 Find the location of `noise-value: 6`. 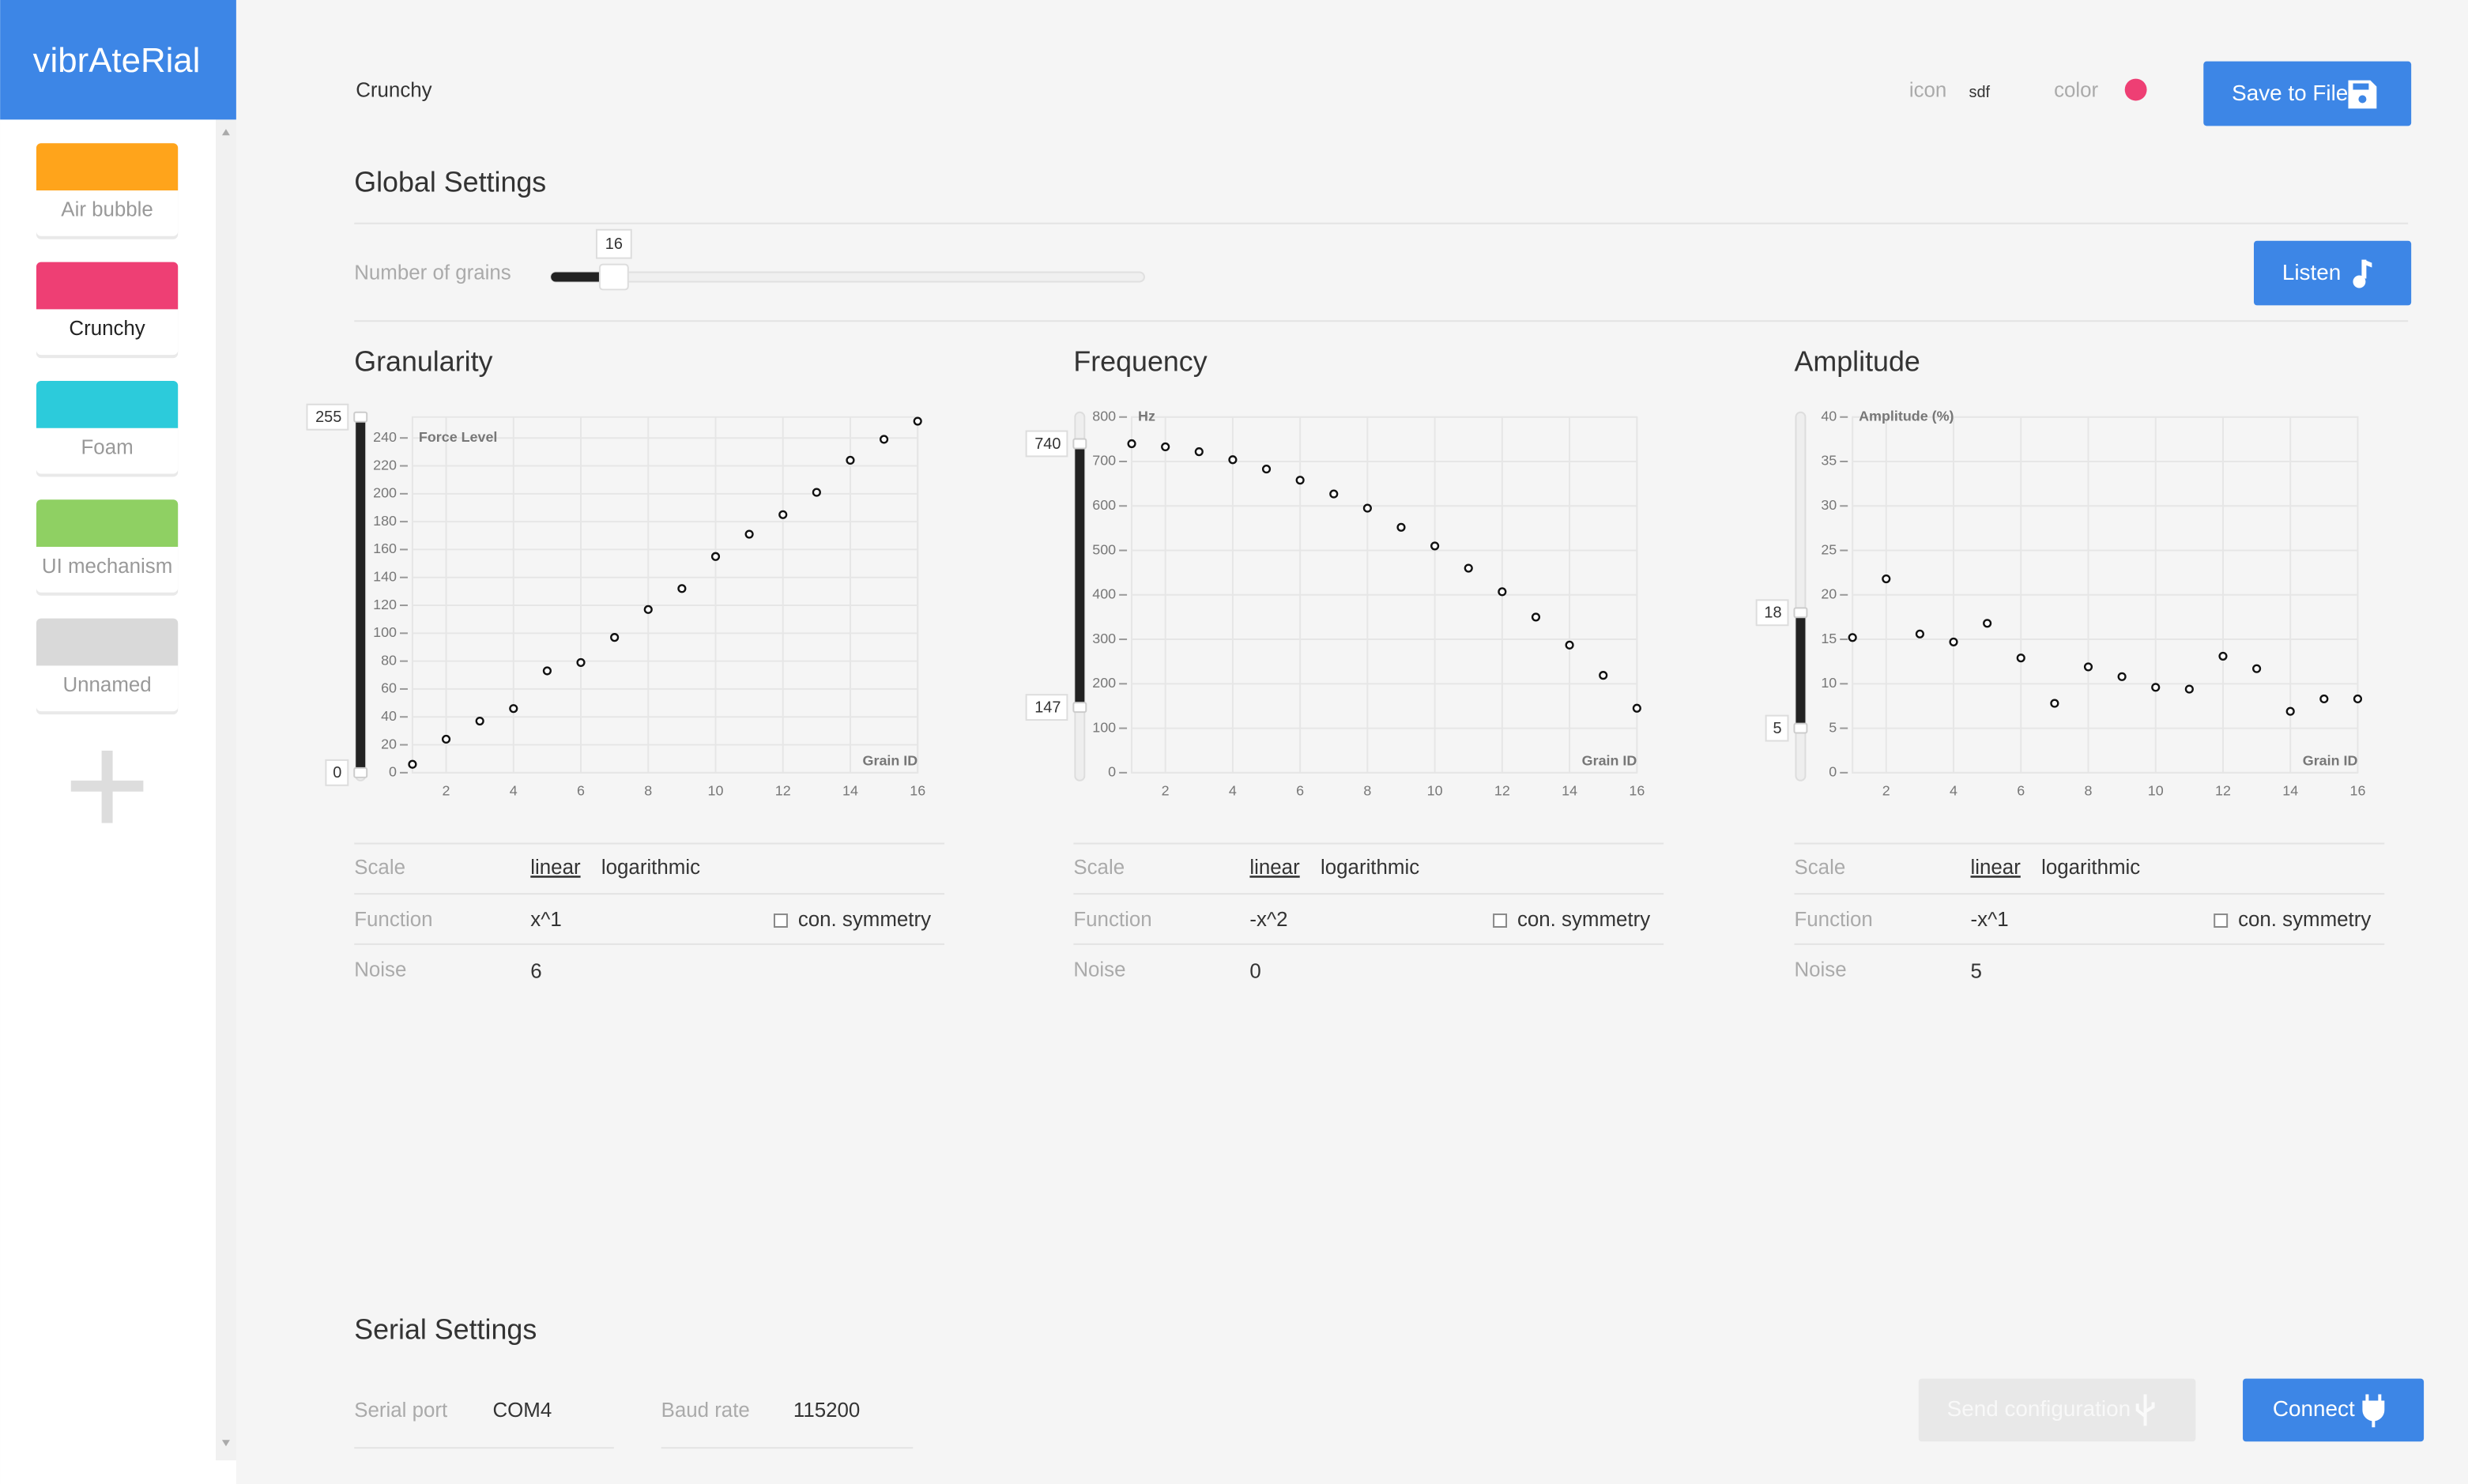

noise-value: 6 is located at coordinates (536, 972).